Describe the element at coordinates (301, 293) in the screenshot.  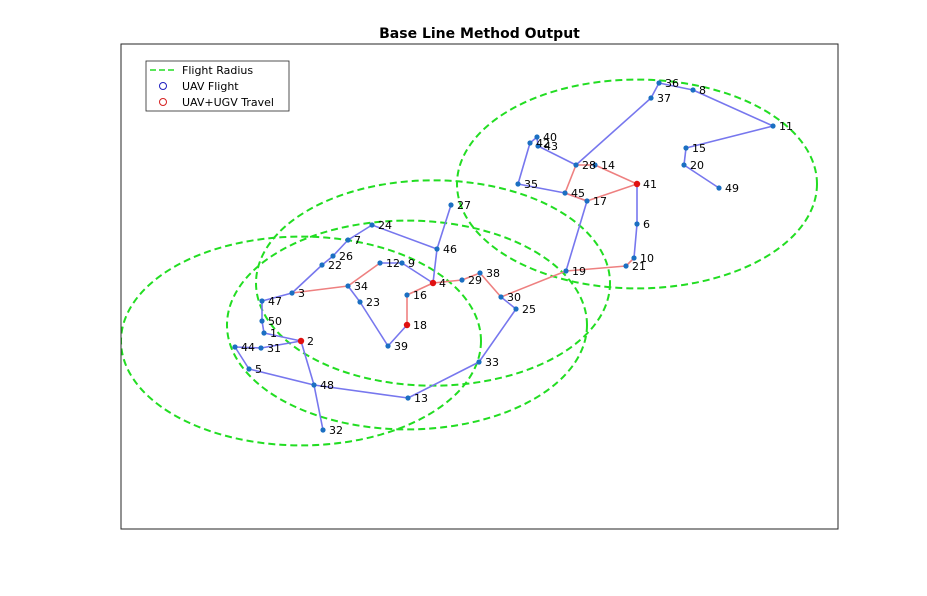
I see `node-label-3: 3` at that location.